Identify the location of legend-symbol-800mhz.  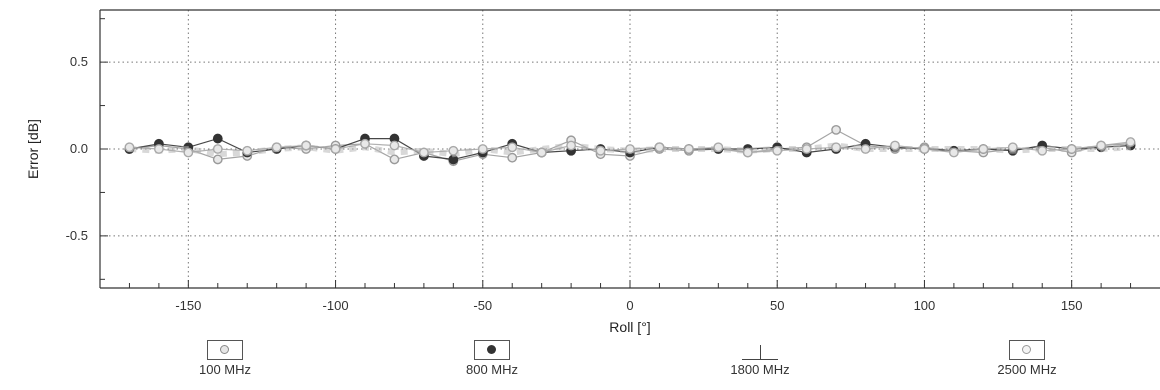
(492, 350).